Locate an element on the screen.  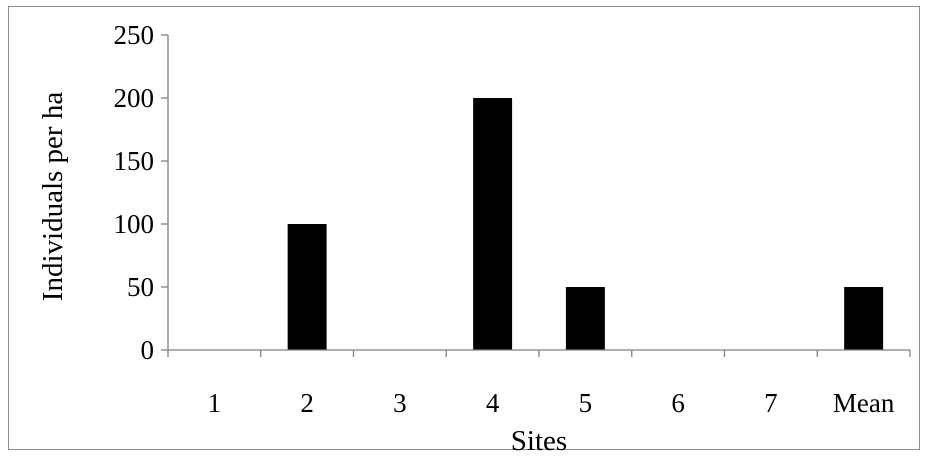
x-axis-title: Sites is located at coordinates (539, 440).